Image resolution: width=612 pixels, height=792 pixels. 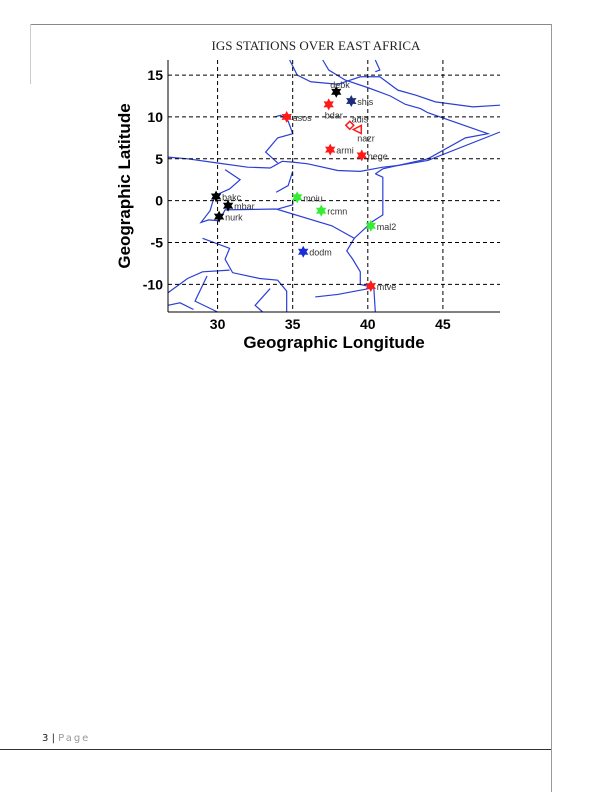 What do you see at coordinates (293, 324) in the screenshot?
I see `x-tick-label: 35` at bounding box center [293, 324].